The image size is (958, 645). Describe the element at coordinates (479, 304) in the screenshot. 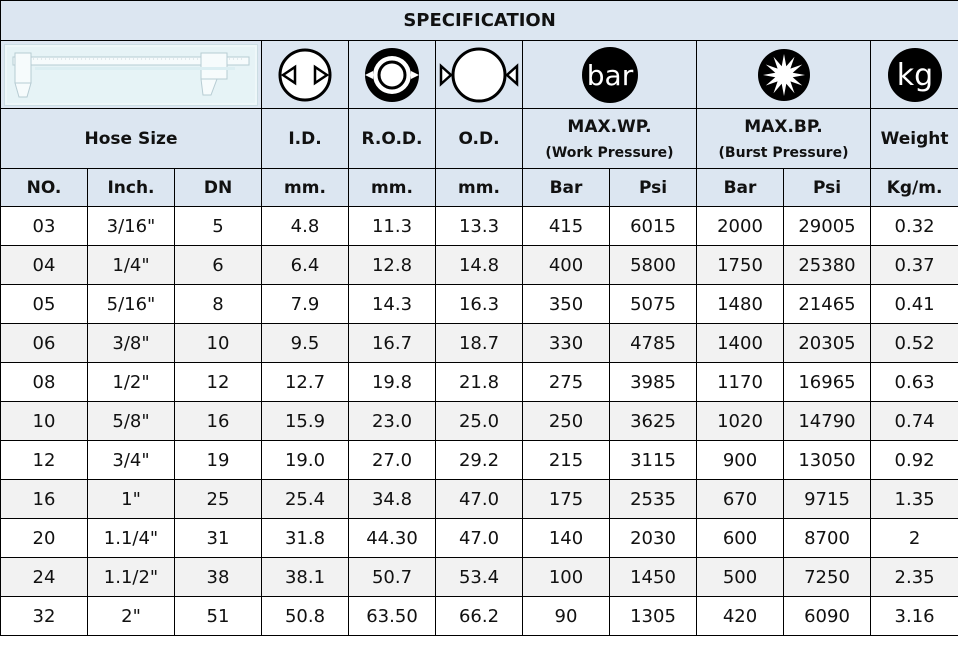

I see `table-cell: 16.3` at that location.